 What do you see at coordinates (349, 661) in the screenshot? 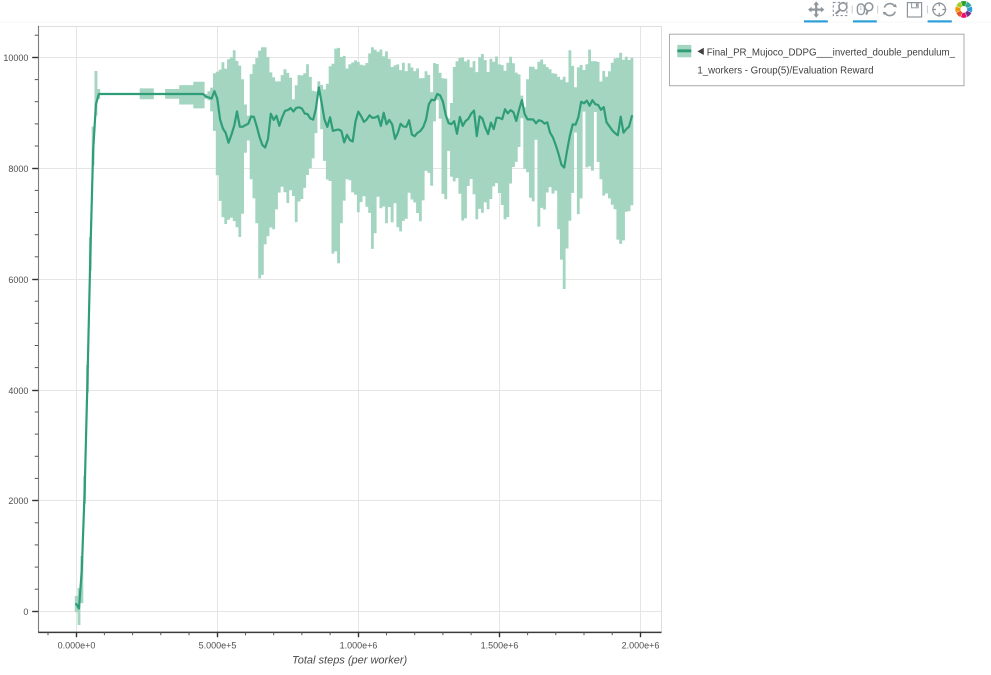
I see `svg-text: Total steps (per worker)` at bounding box center [349, 661].